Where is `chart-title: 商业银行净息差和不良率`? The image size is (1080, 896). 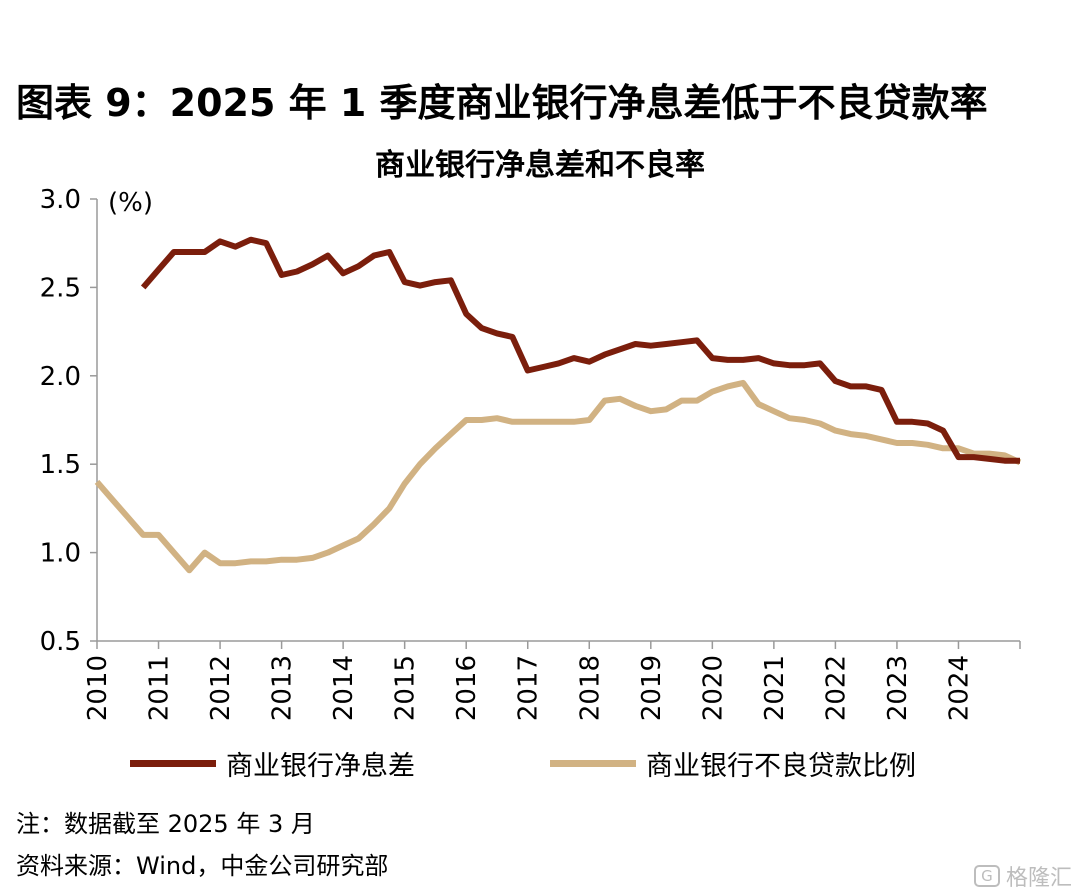
chart-title: 商业银行净息差和不良率 is located at coordinates (540, 165).